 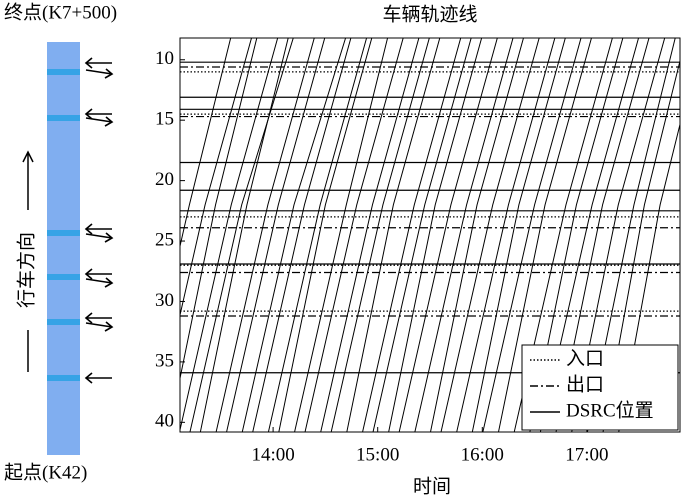 I want to click on x-tick-label: 16:00, so click(x=482, y=454).